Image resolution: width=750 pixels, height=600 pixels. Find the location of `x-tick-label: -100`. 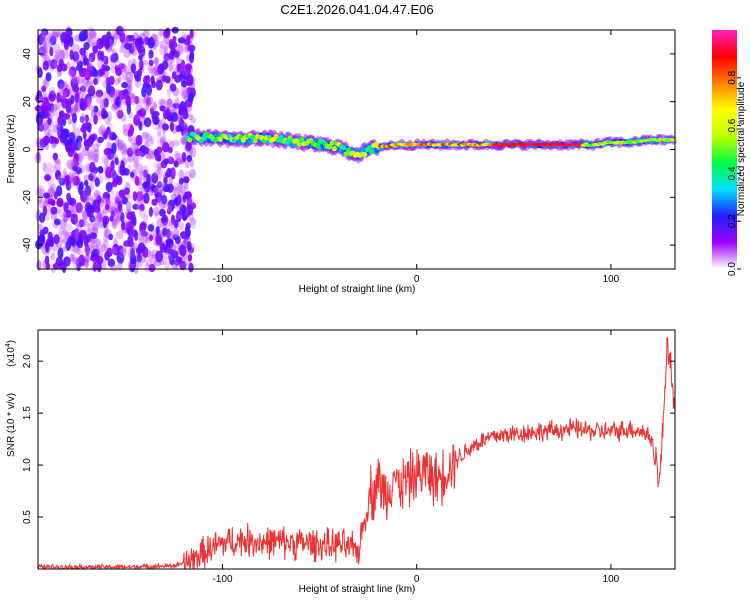

x-tick-label: -100 is located at coordinates (222, 279).